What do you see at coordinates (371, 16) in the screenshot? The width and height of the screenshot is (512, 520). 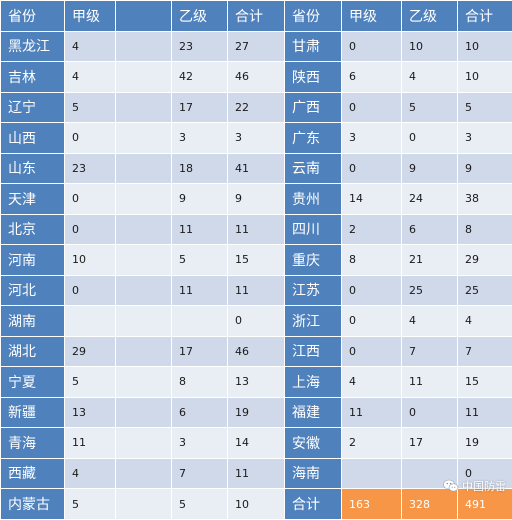 I see `header-class-a-right: 甲级` at bounding box center [371, 16].